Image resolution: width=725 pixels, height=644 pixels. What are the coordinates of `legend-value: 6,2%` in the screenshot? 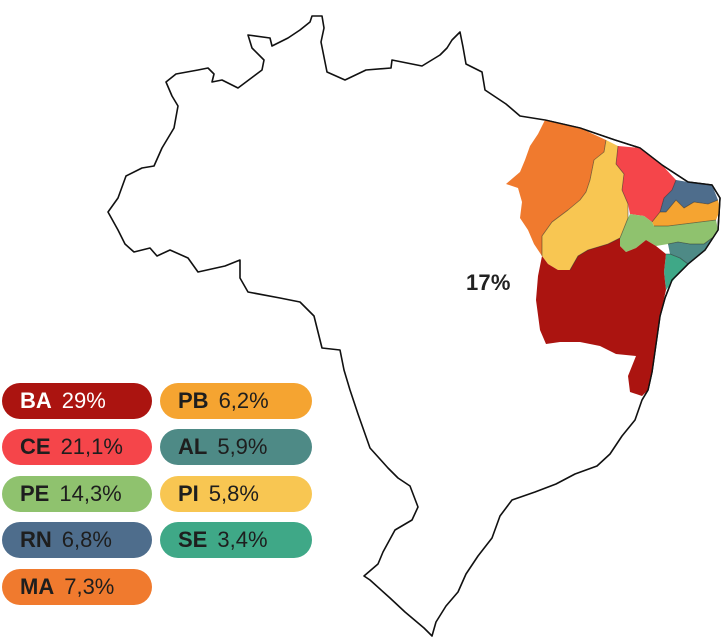 It's located at (243, 400).